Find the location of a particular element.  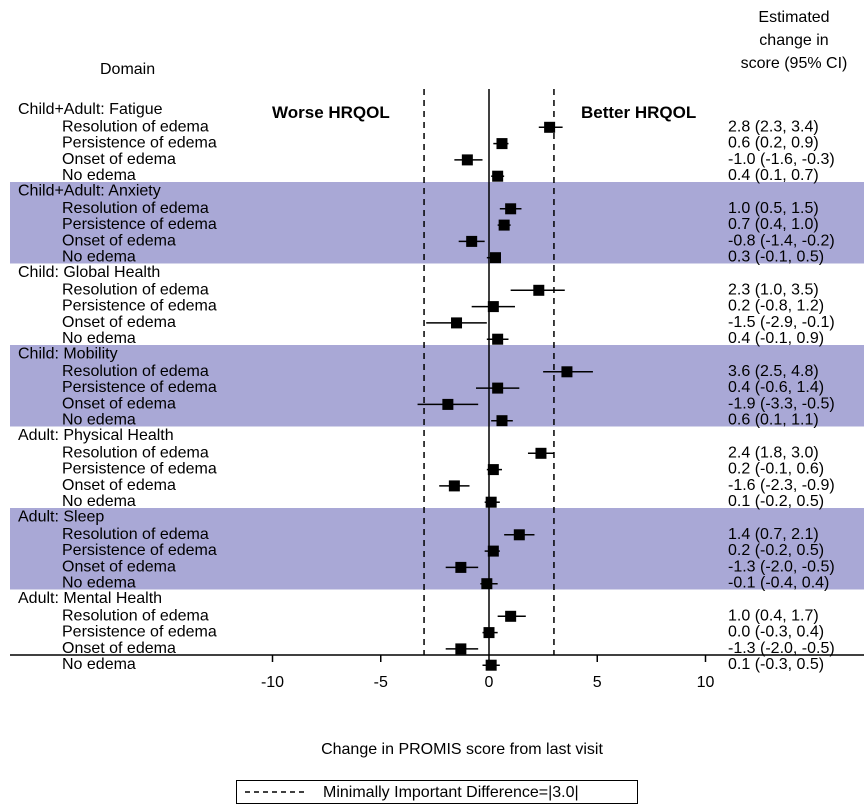

estimate-text: 0.4 (0.1, 0.7) is located at coordinates (773, 175).